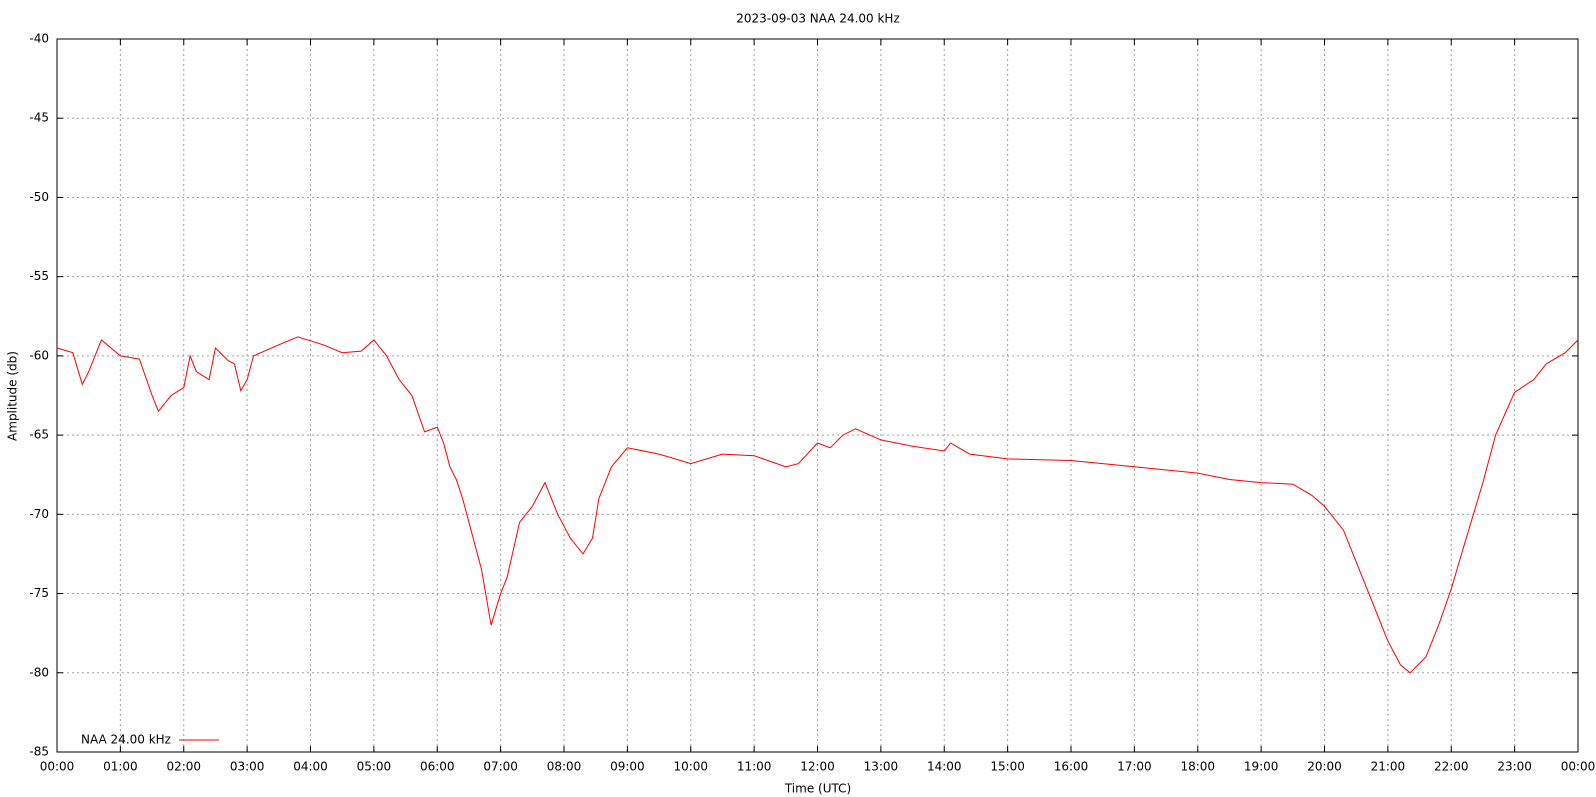 Image resolution: width=1596 pixels, height=797 pixels. What do you see at coordinates (437, 767) in the screenshot?
I see `x-tick-label: 06:00` at bounding box center [437, 767].